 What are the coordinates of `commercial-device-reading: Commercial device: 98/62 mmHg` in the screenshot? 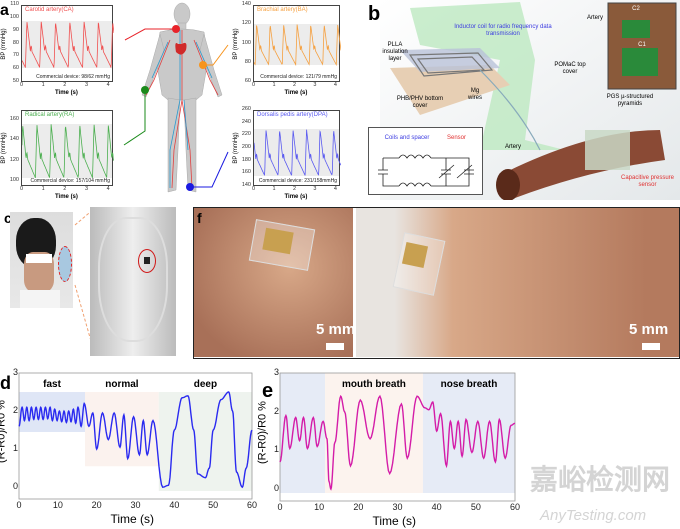 It's located at (73, 77).